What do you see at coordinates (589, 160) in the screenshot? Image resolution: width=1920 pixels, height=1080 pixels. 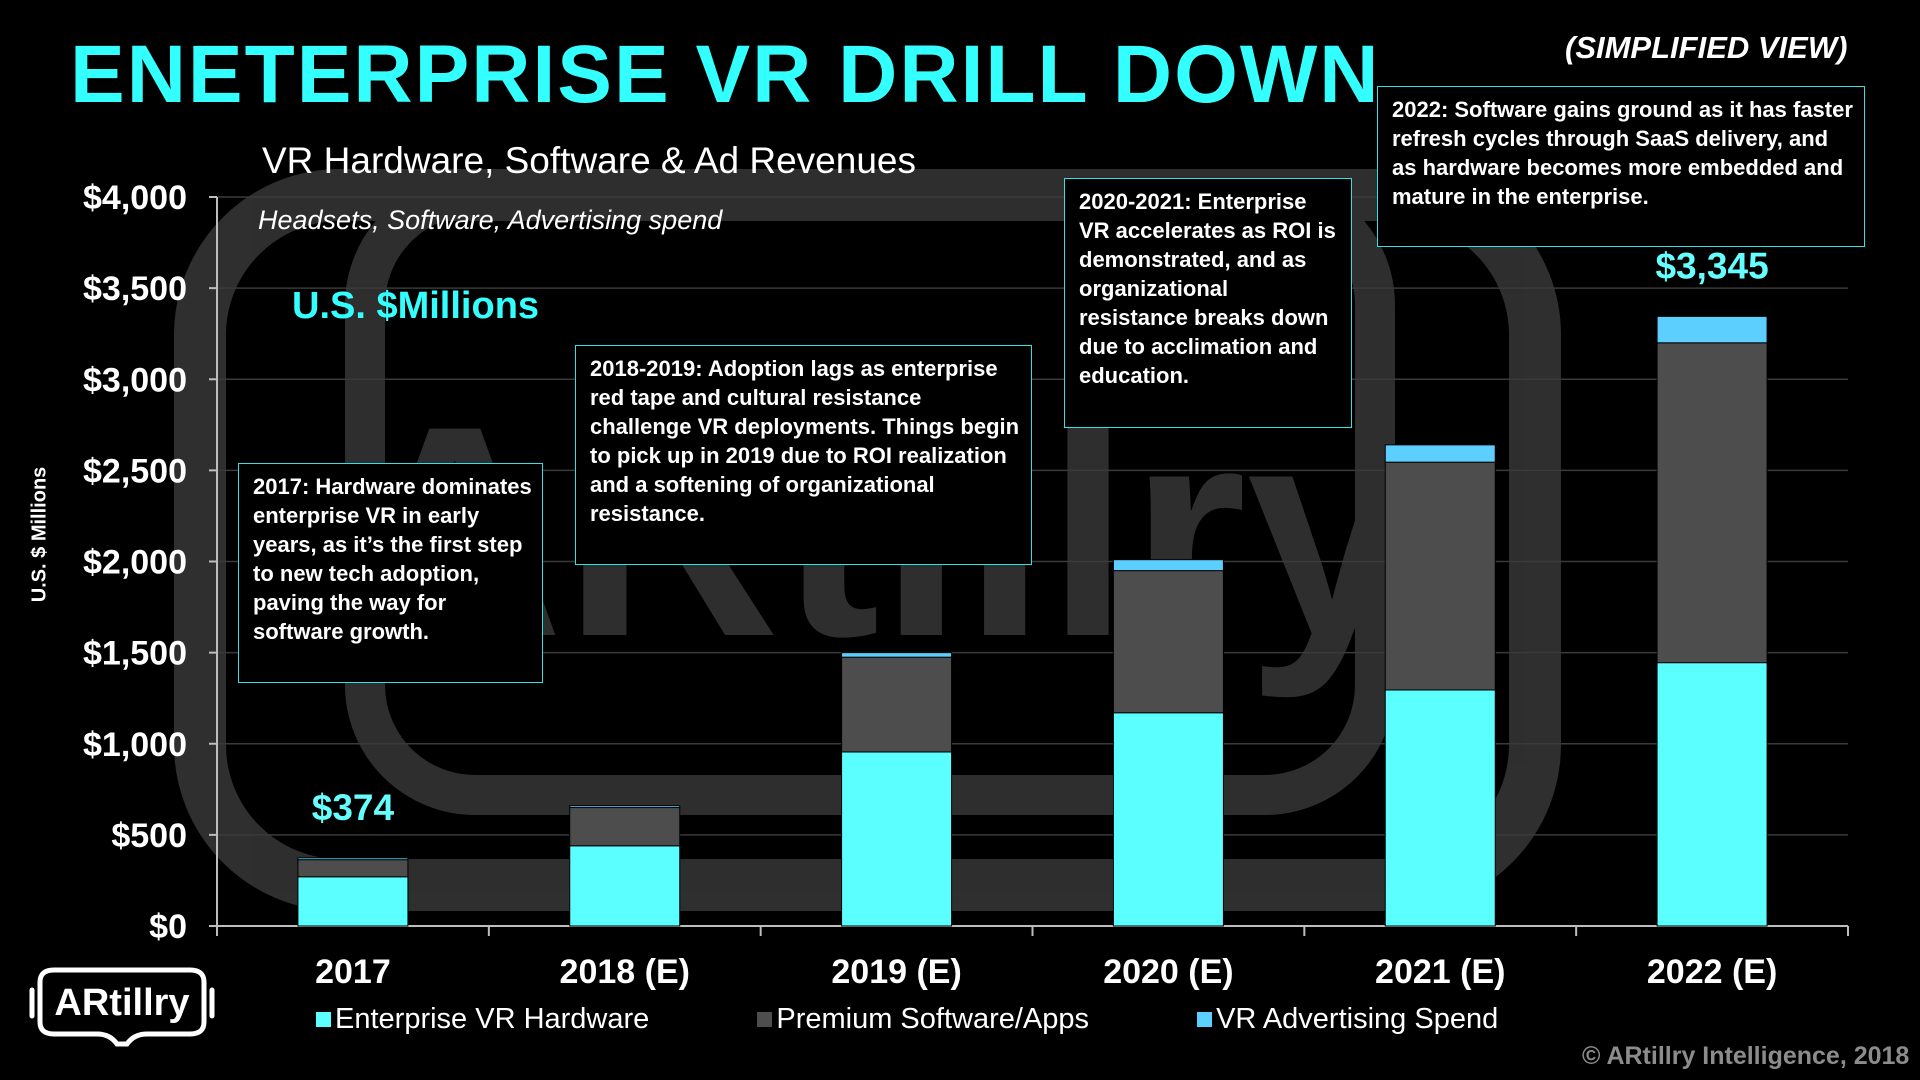 I see `chart-title: VR Hardware, Software & Ad Revenues` at bounding box center [589, 160].